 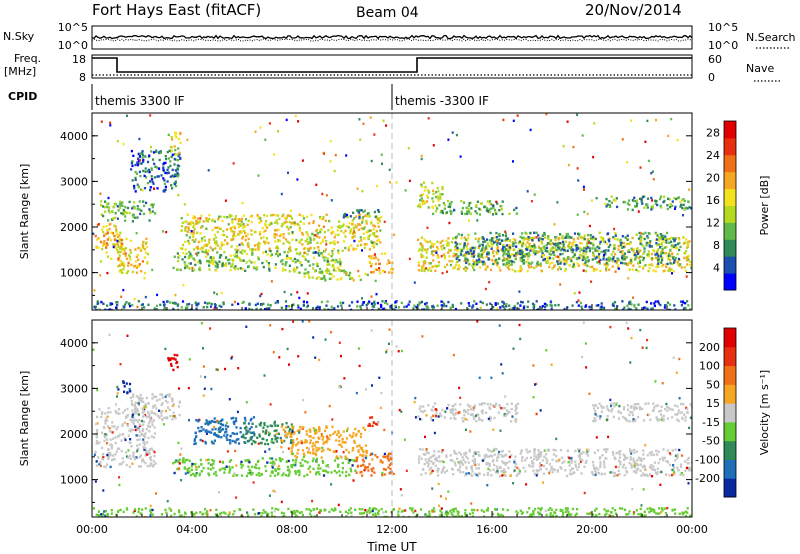 I want to click on date-label: 20/Nov/2014, so click(x=633, y=10).